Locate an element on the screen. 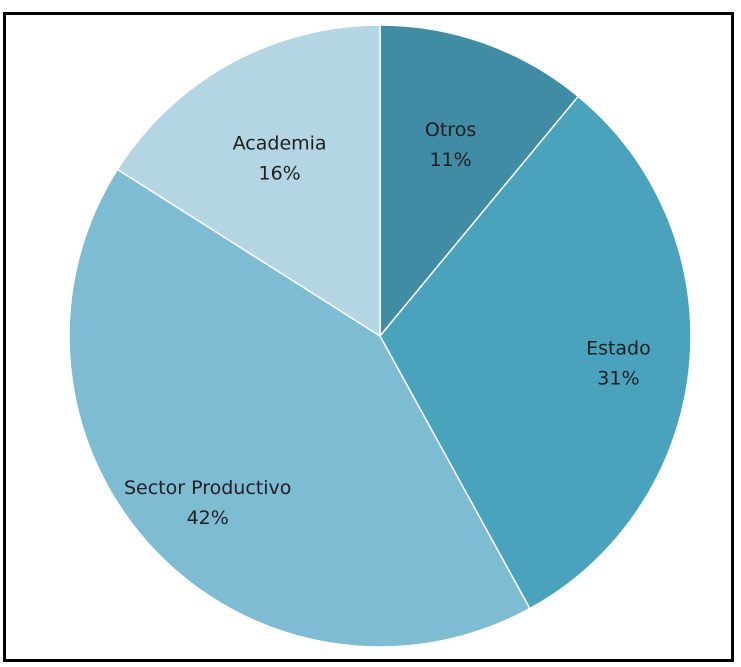 This screenshot has height=667, width=741. slice-value-label: 31% is located at coordinates (618, 379).